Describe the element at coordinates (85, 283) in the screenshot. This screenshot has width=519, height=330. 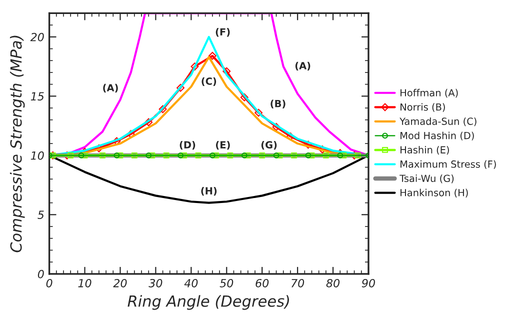
I see `x-tick-label: 10` at that location.